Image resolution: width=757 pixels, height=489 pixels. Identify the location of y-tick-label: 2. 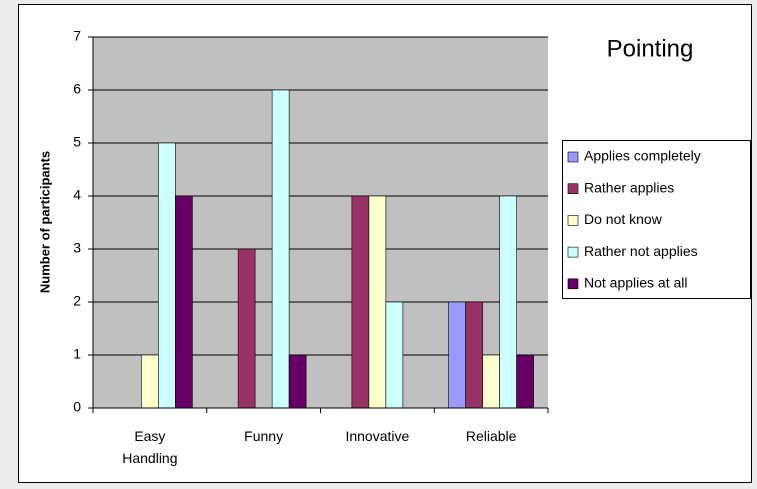
(77, 301).